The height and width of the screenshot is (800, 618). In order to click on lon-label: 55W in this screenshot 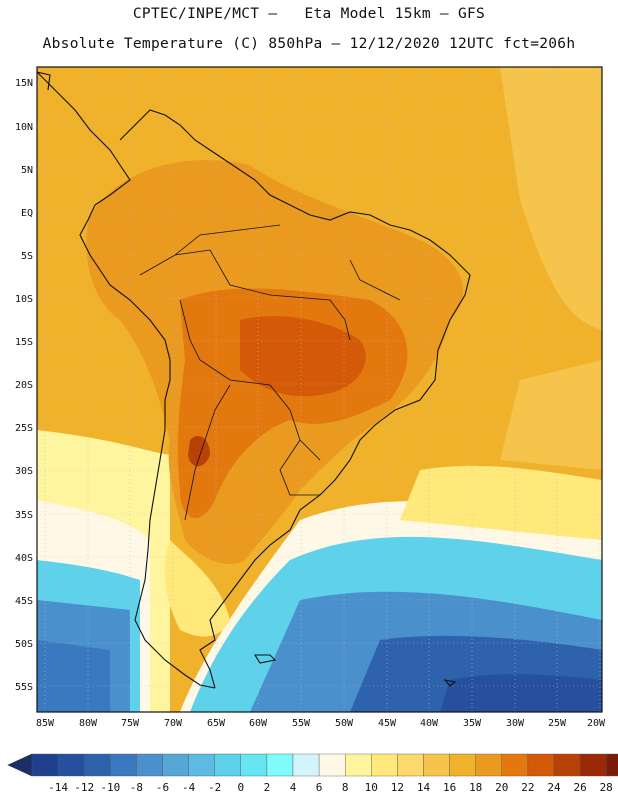, I will do `click(301, 723)`.